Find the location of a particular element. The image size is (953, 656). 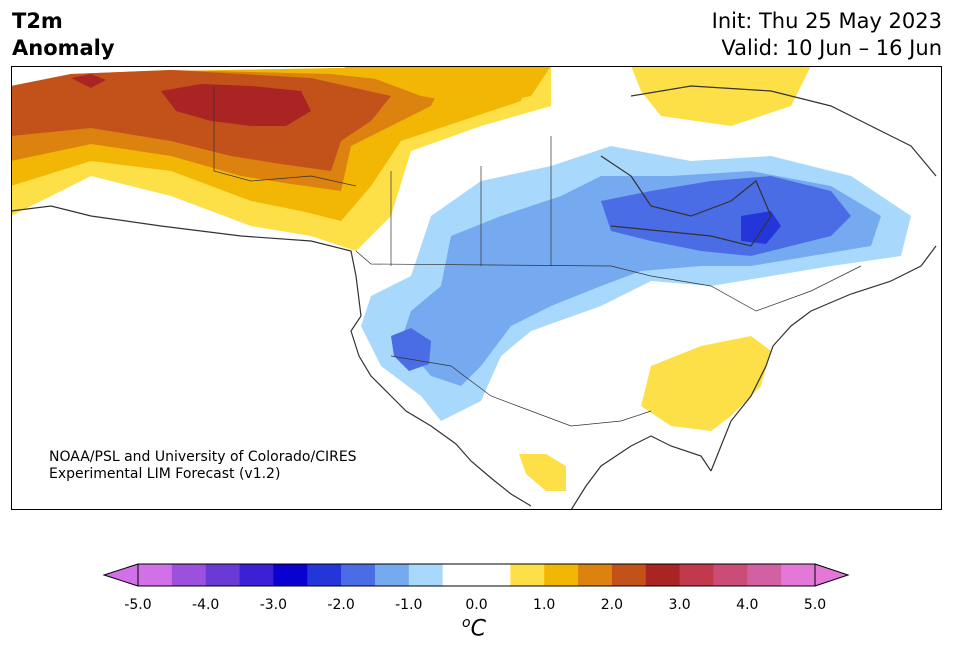

colorbar-over-outline is located at coordinates (832, 575).